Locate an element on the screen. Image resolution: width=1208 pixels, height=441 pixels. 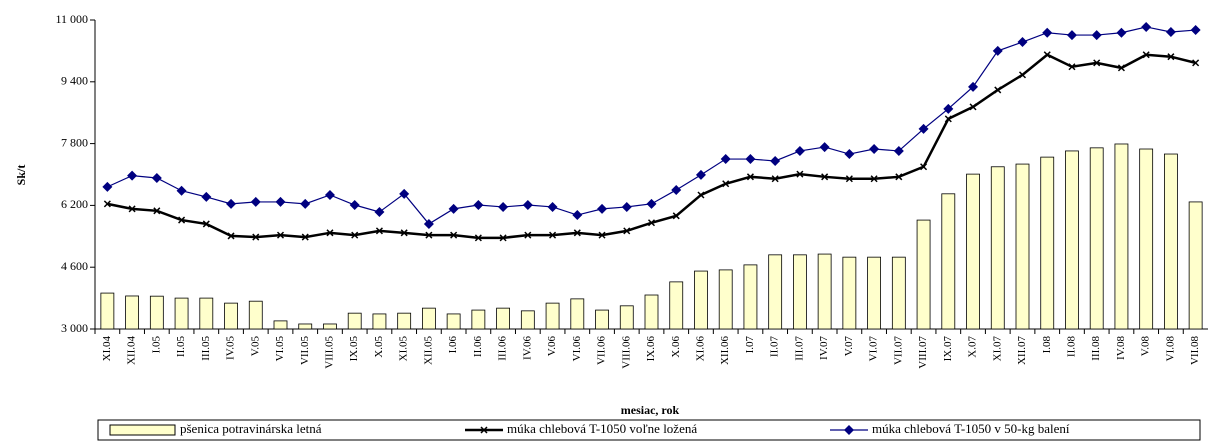
x-tick-label: I.05 is located at coordinates (156, 345).